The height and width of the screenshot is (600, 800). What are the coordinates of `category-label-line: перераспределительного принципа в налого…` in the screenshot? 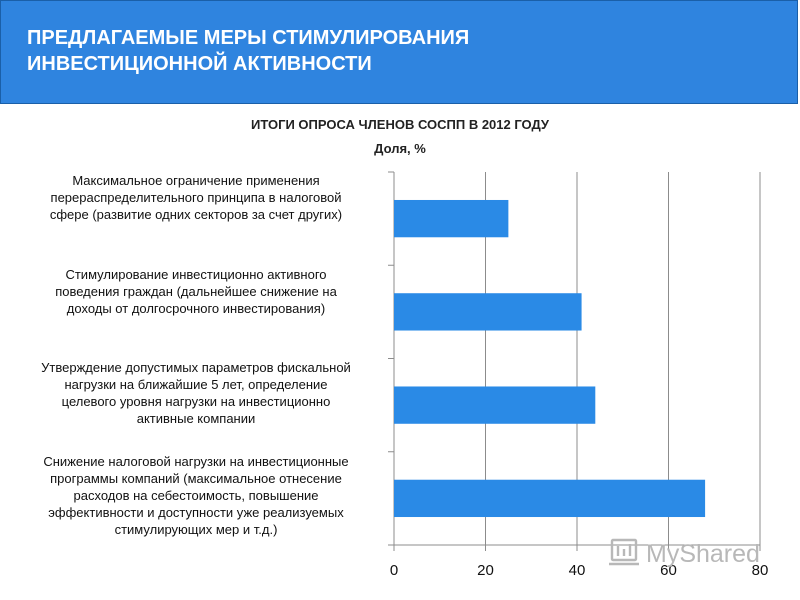 It's located at (196, 197).